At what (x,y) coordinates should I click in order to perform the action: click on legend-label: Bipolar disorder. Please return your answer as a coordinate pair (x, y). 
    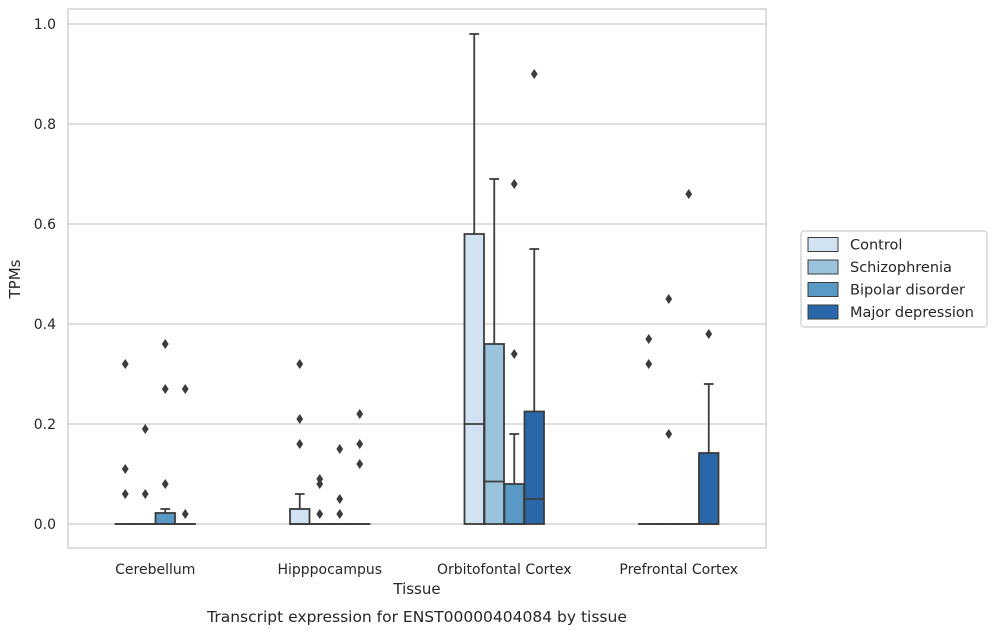
    Looking at the image, I should click on (907, 291).